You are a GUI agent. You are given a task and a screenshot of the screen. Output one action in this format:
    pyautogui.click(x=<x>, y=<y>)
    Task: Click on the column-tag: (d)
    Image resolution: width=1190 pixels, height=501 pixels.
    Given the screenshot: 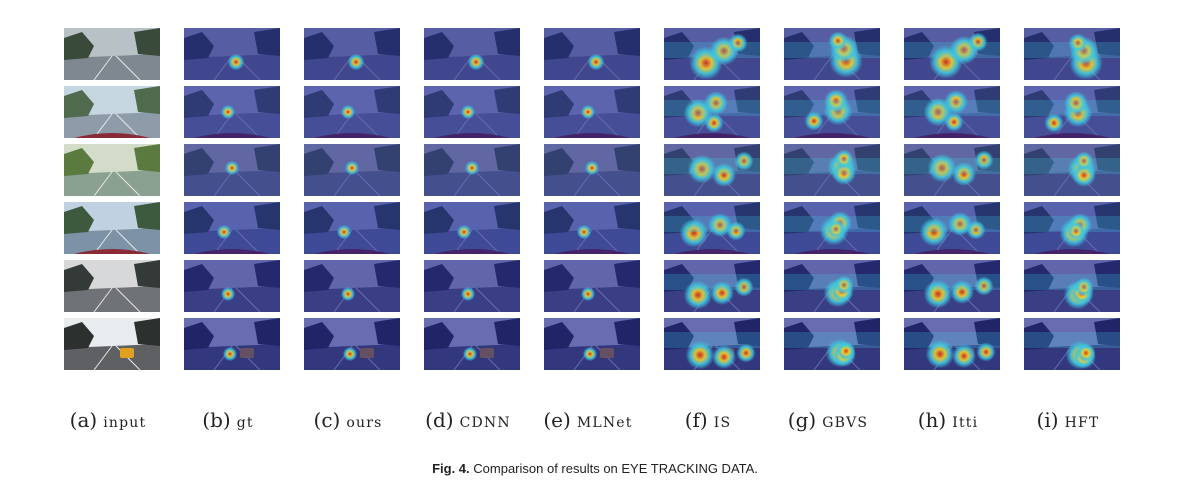 What is the action you would take?
    pyautogui.click(x=439, y=420)
    